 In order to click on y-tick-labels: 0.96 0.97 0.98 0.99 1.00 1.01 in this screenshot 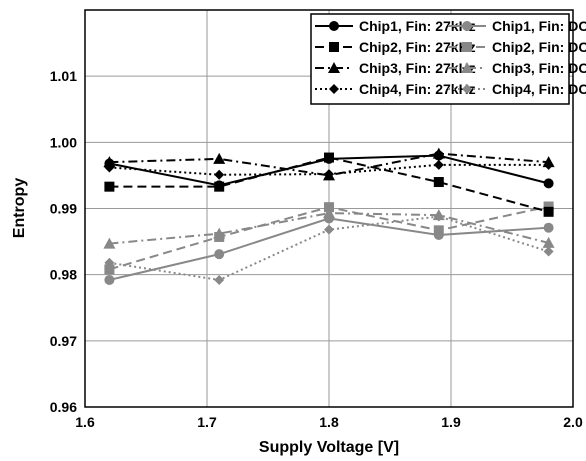, I will do `click(63, 241)`.